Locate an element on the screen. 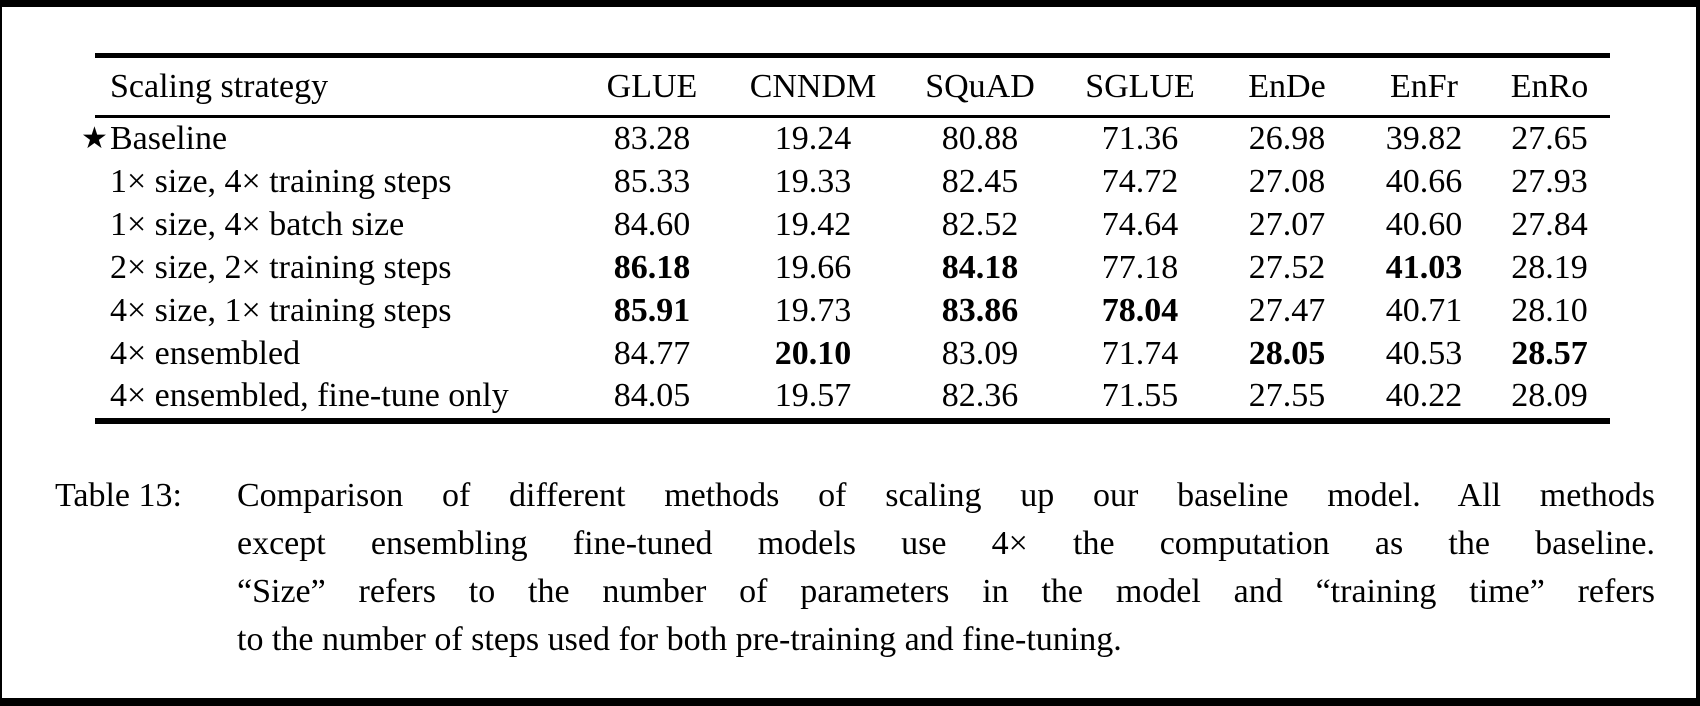 The width and height of the screenshot is (1700, 706). metric-cell: 83.86 is located at coordinates (980, 310).